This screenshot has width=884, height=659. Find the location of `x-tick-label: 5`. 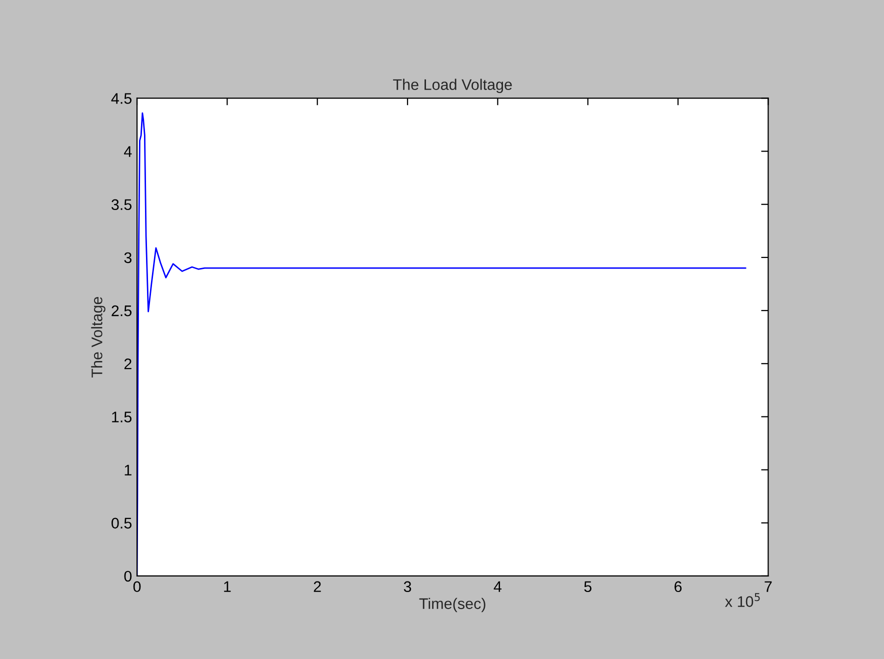

x-tick-label: 5 is located at coordinates (588, 586).